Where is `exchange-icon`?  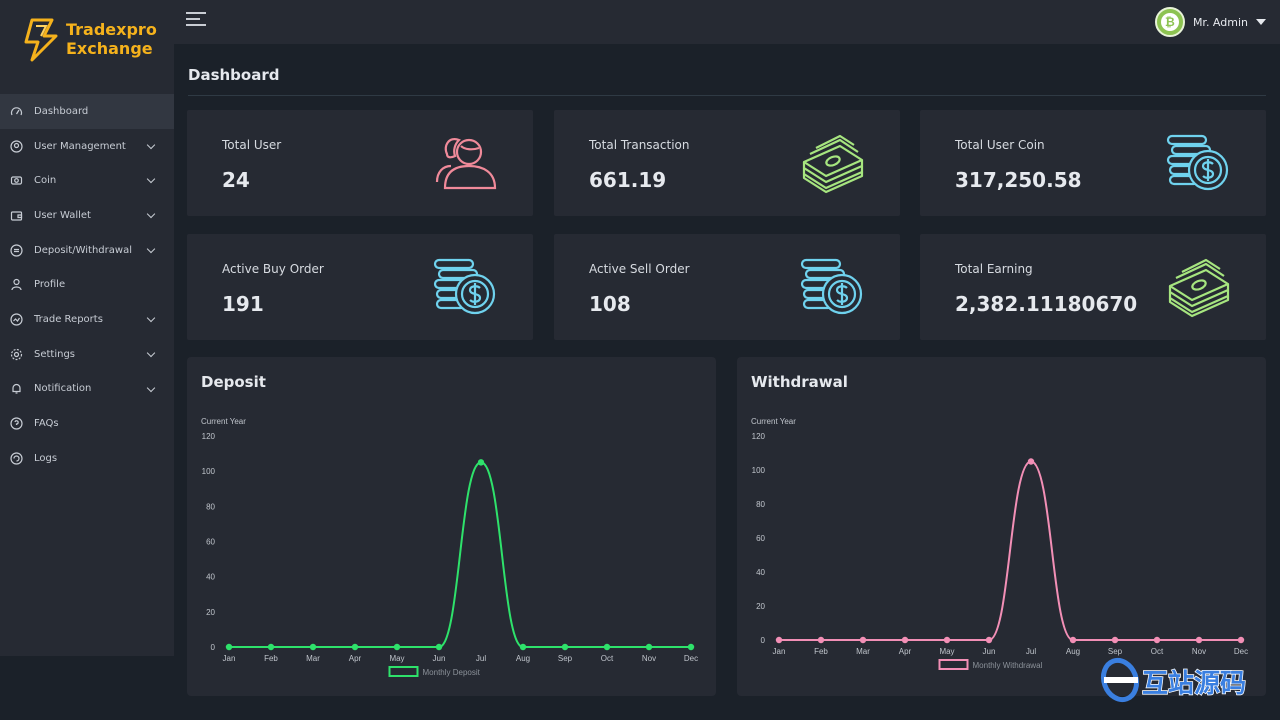
exchange-icon is located at coordinates (16, 250).